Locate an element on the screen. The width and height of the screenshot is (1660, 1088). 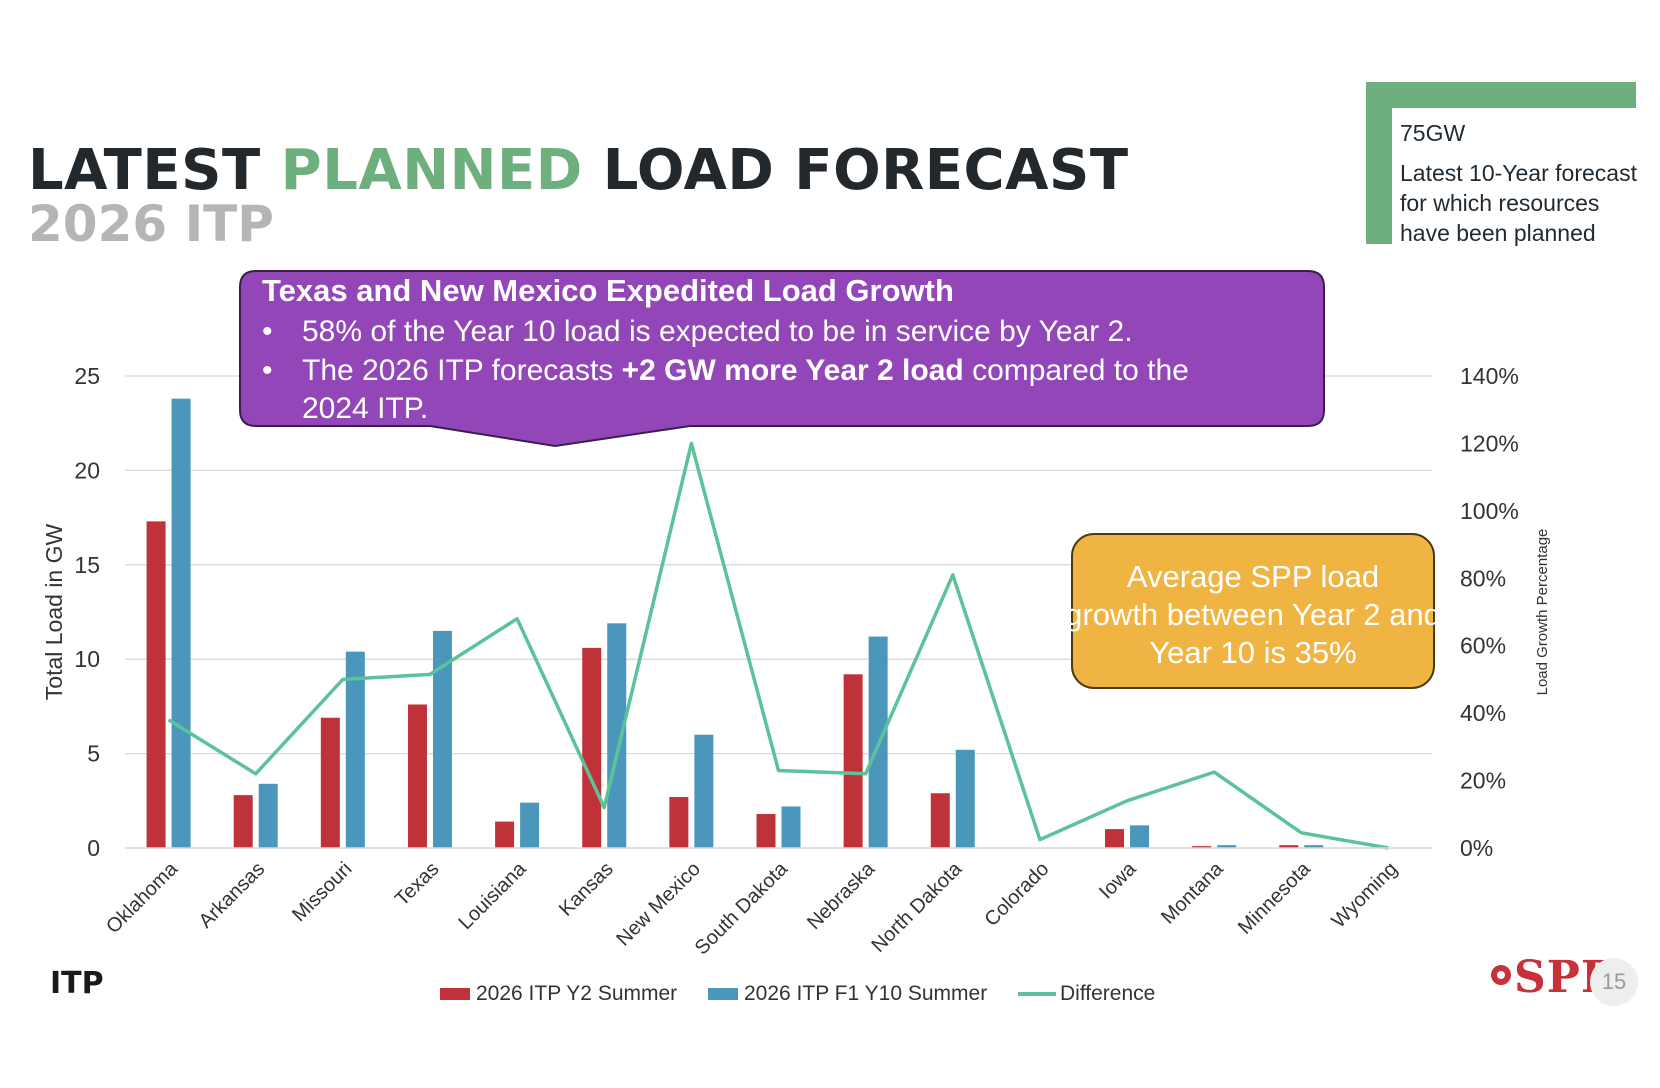
y-tick-label: 15 is located at coordinates (87, 565).